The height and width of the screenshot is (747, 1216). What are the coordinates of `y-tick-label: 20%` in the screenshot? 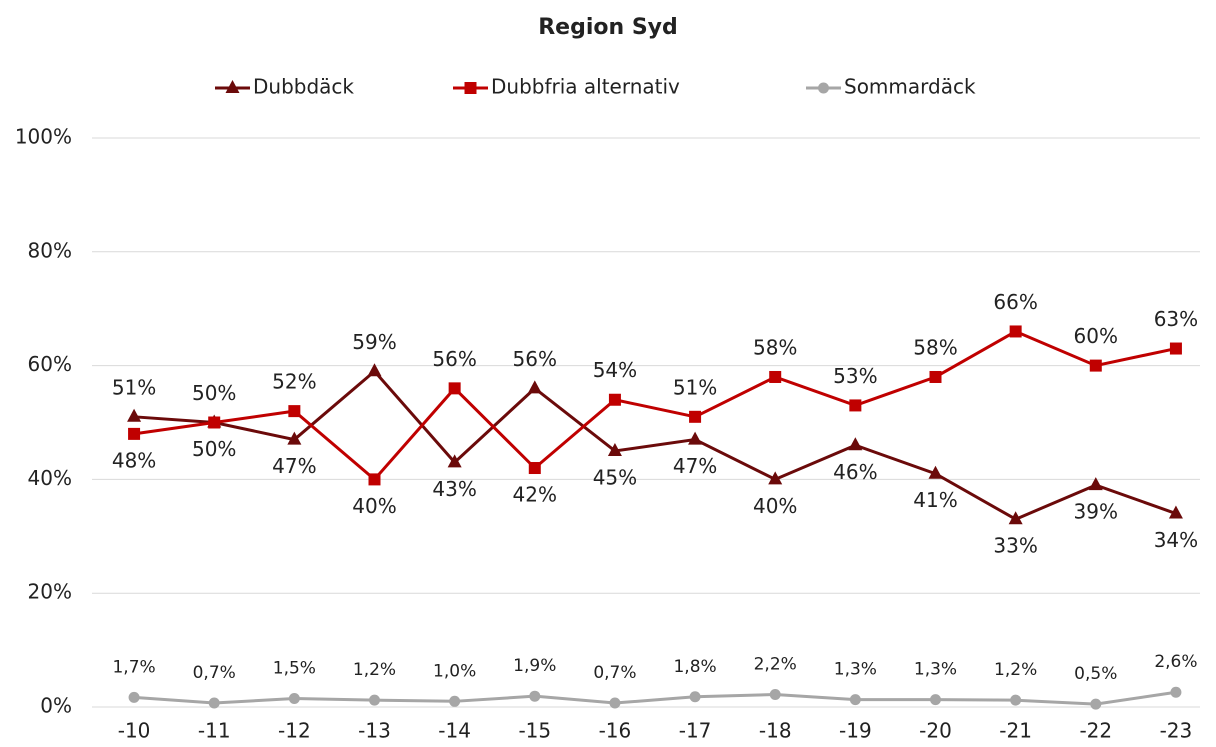 It's located at (50, 592).